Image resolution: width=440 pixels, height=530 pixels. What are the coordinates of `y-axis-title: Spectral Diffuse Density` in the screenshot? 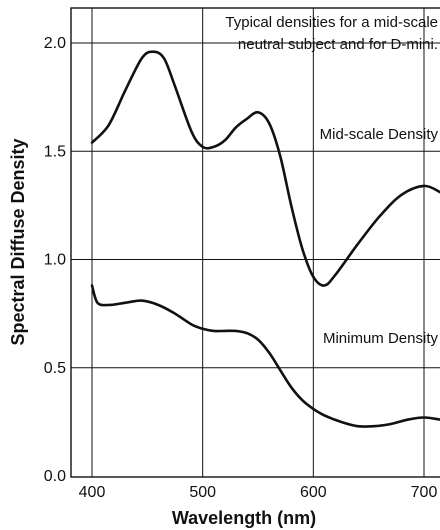 It's located at (18, 241).